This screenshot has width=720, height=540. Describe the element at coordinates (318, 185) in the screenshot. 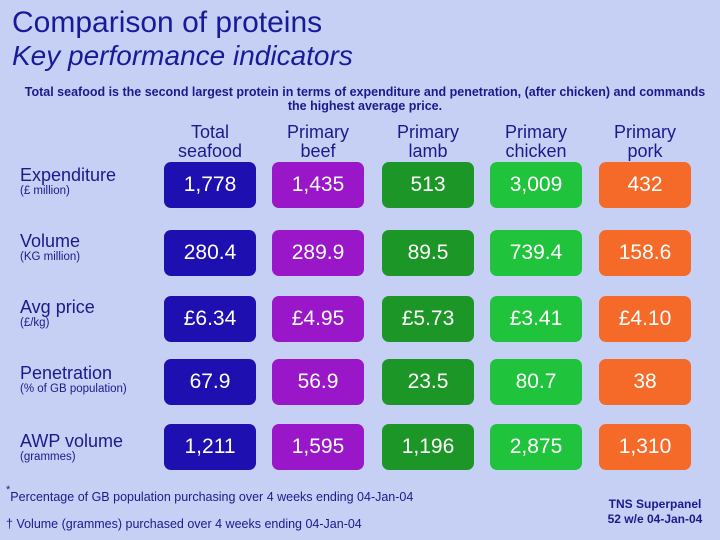

I see `value-cell: 1,435` at that location.